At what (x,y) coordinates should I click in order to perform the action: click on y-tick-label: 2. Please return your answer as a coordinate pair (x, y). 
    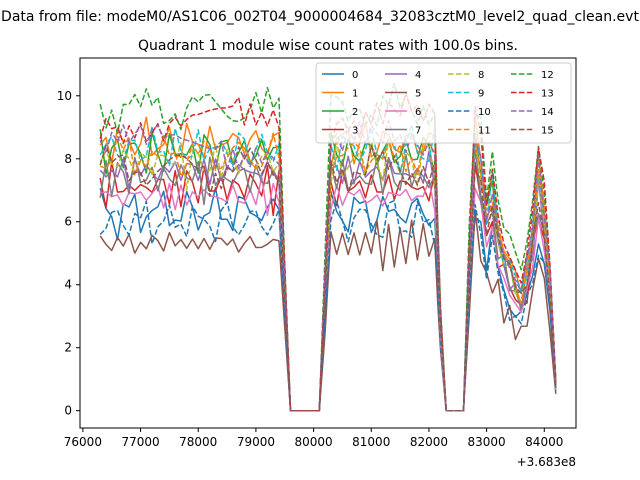
    Looking at the image, I should click on (68, 348).